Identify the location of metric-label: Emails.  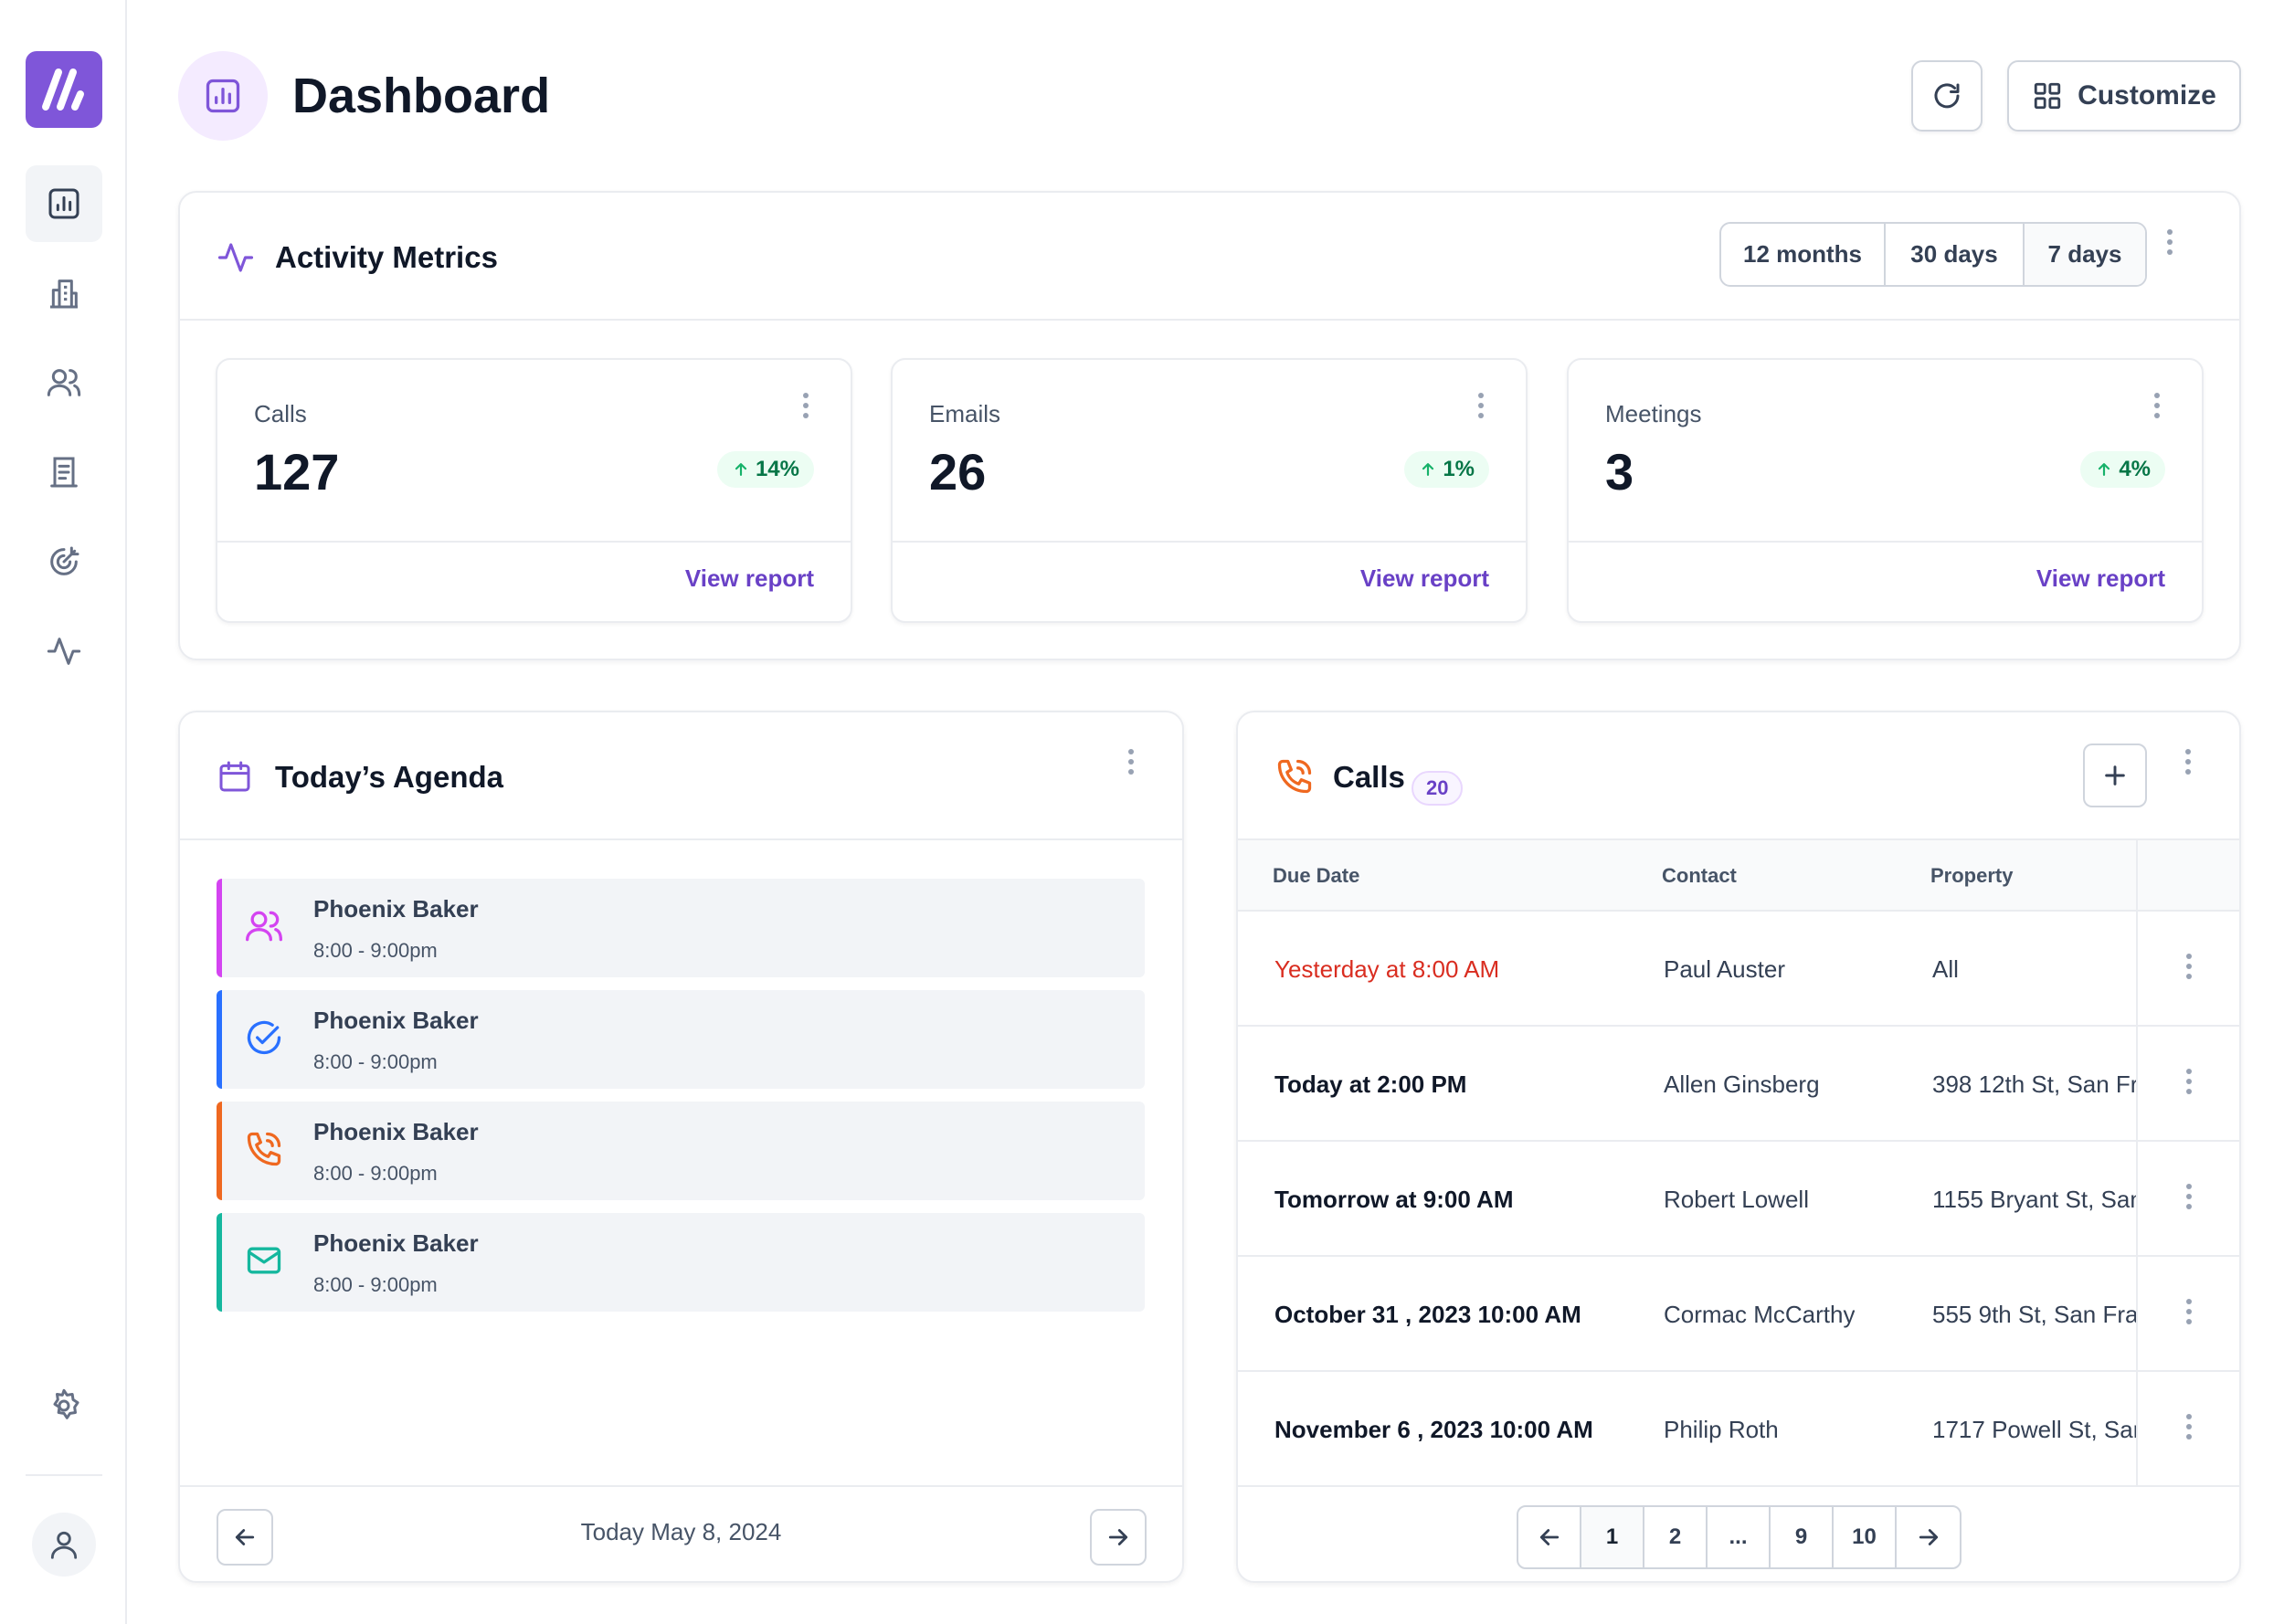
(965, 414).